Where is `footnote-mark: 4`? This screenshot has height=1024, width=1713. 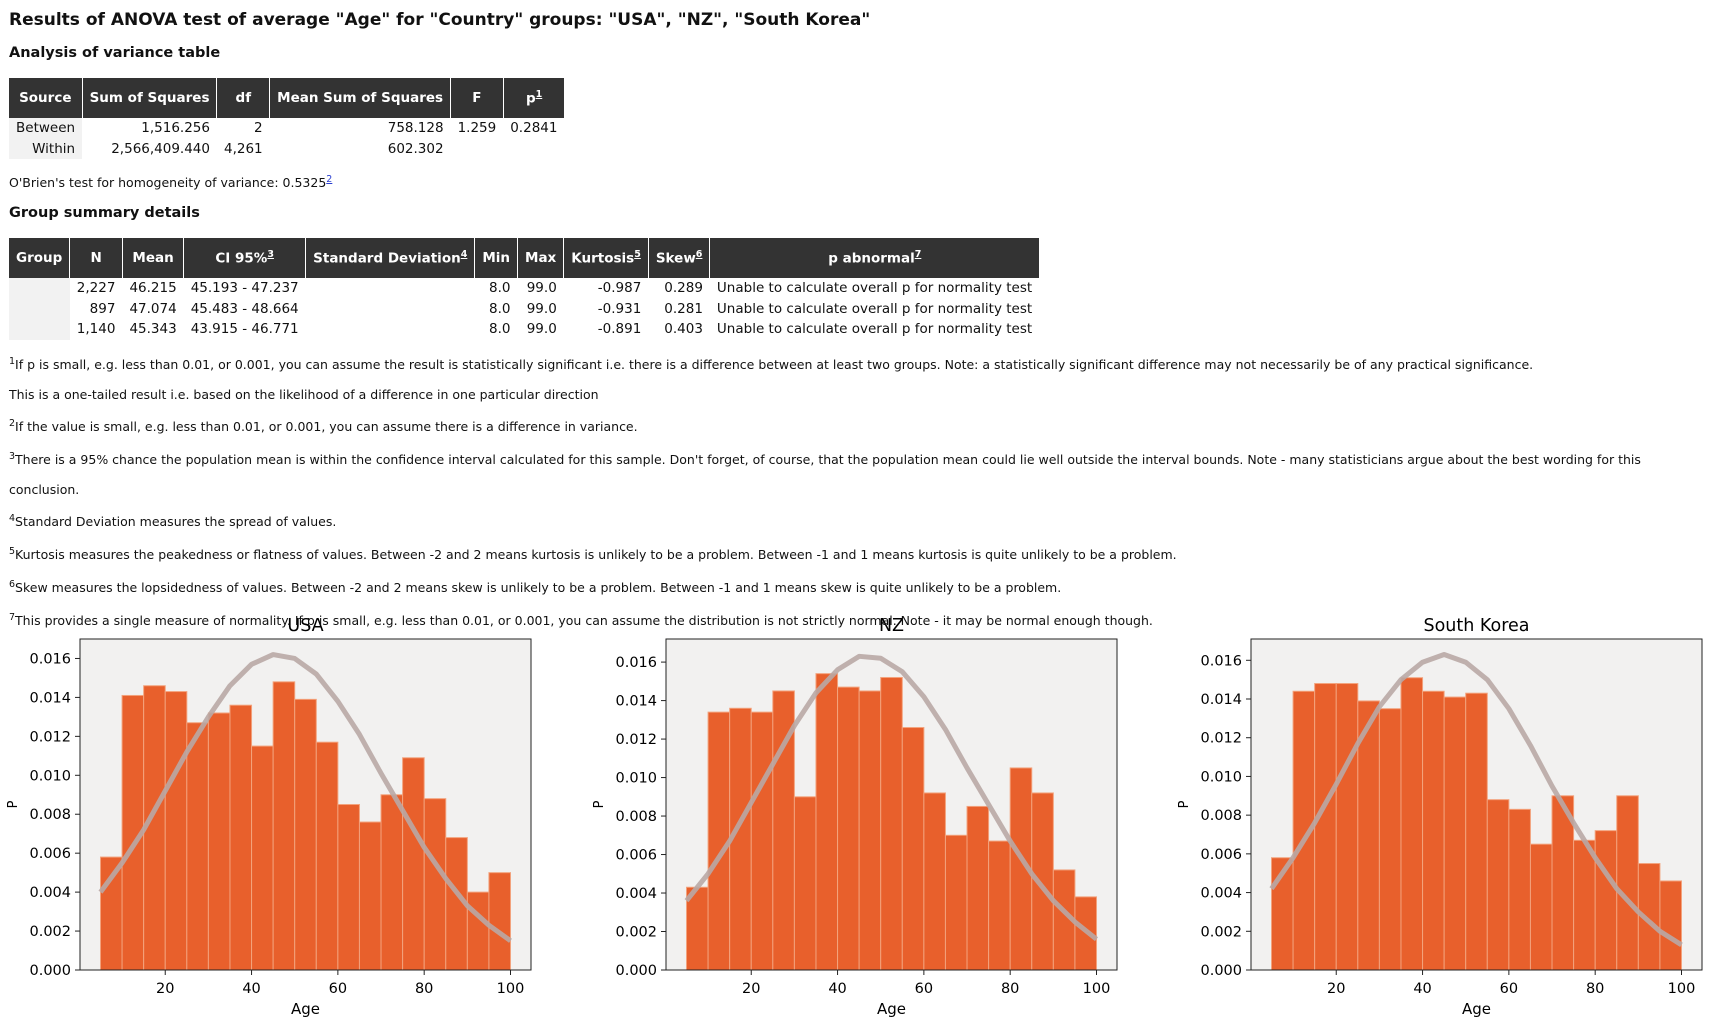
footnote-mark: 4 is located at coordinates (12, 519).